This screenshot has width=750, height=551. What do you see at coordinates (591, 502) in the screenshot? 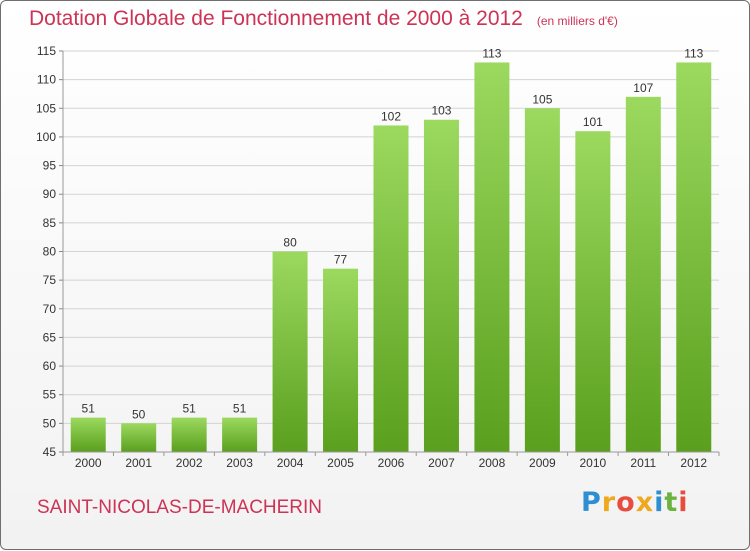
I see `logo-letter: P` at bounding box center [591, 502].